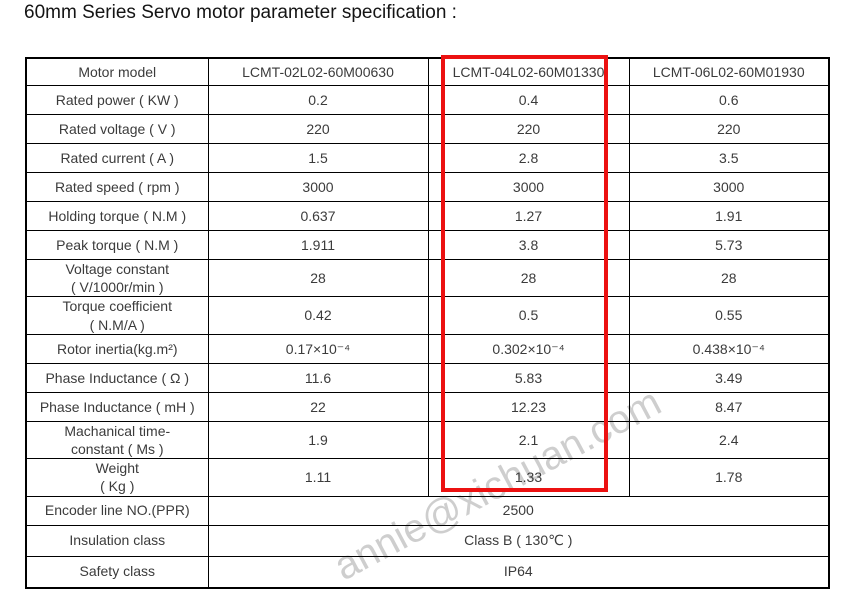 Image resolution: width=850 pixels, height=594 pixels. What do you see at coordinates (318, 245) in the screenshot?
I see `value-cell: 1.911` at bounding box center [318, 245].